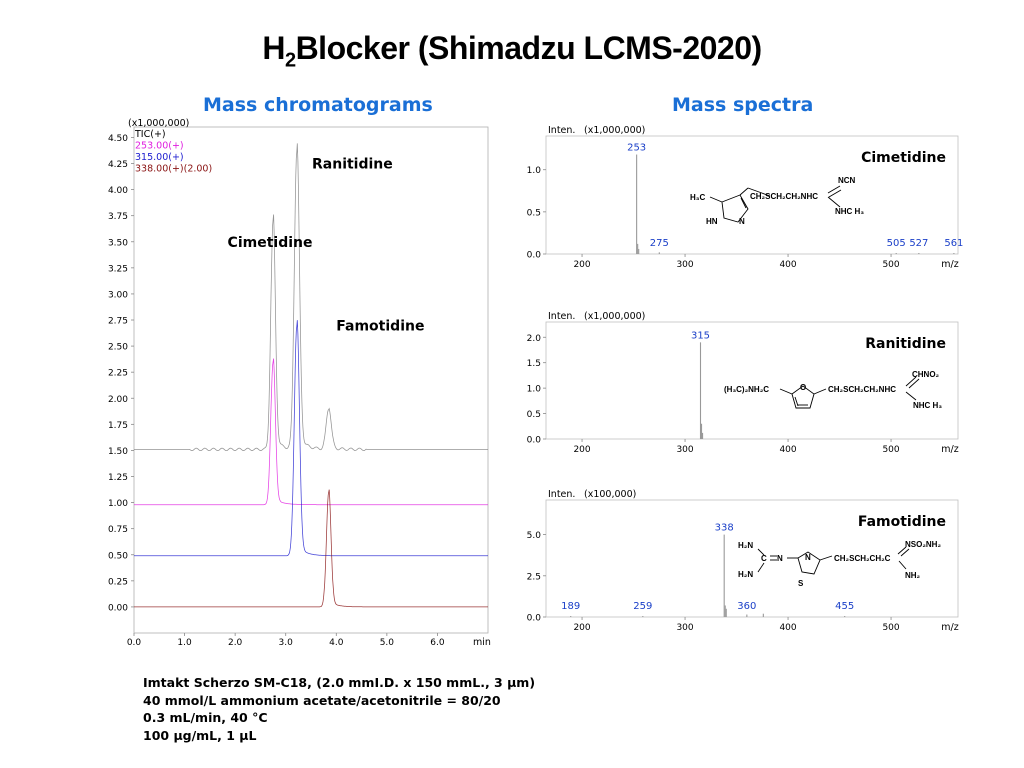  Describe the element at coordinates (286, 643) in the screenshot. I see `x-tick-label: 3.0` at that location.